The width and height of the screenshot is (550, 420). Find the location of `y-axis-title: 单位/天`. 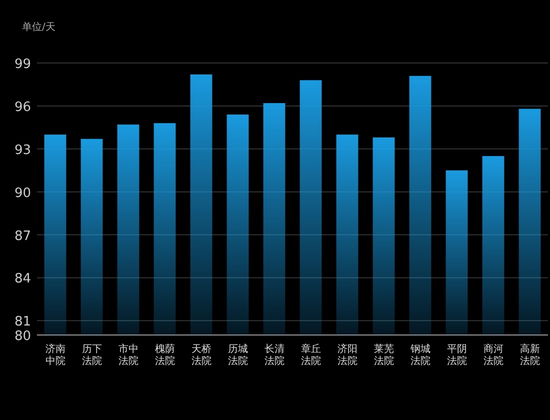

y-axis-title: 单位/天 is located at coordinates (39, 27).